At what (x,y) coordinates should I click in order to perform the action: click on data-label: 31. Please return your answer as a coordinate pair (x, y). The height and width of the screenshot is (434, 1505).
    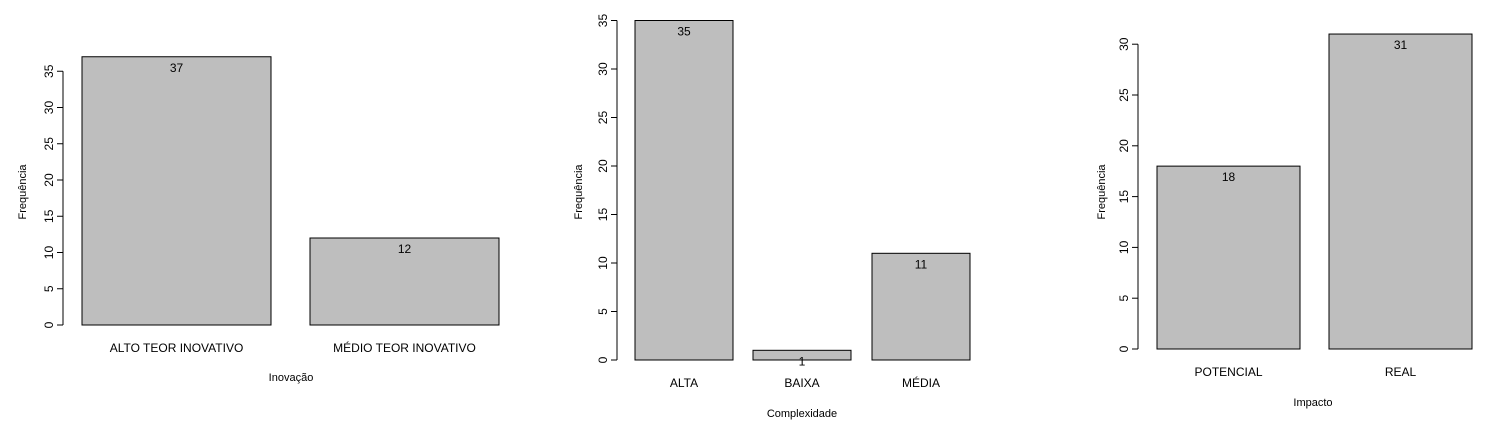
    Looking at the image, I should click on (1401, 45).